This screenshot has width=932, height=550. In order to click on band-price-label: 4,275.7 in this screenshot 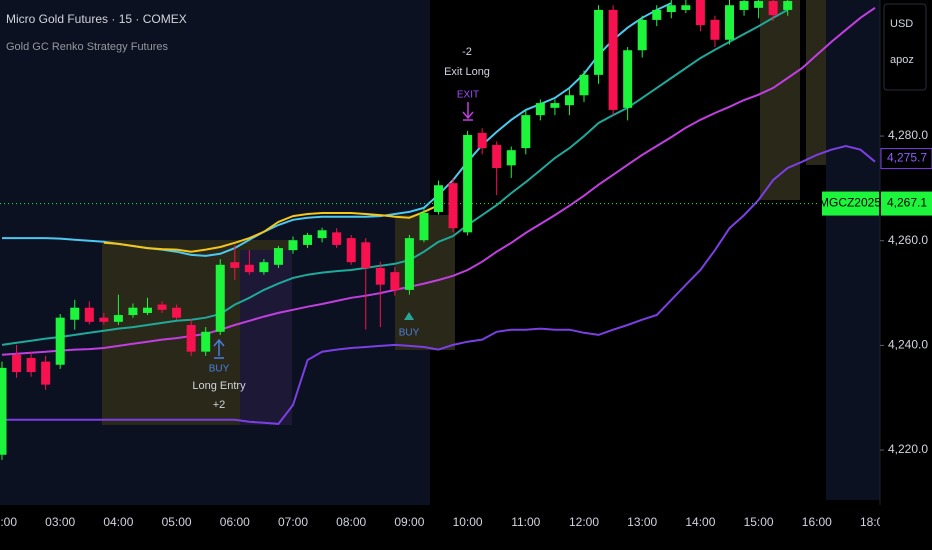, I will do `click(907, 158)`.